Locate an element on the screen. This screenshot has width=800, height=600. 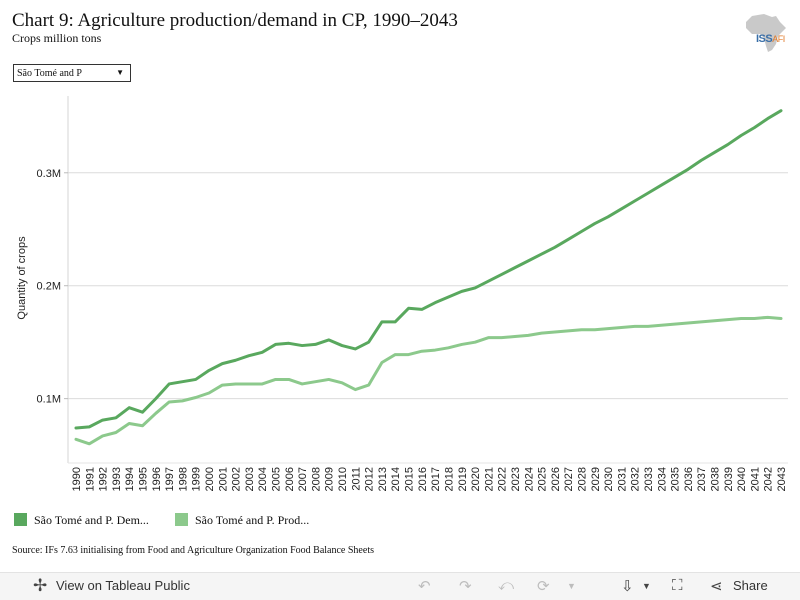
x-tick-label: 2028 is located at coordinates (582, 479).